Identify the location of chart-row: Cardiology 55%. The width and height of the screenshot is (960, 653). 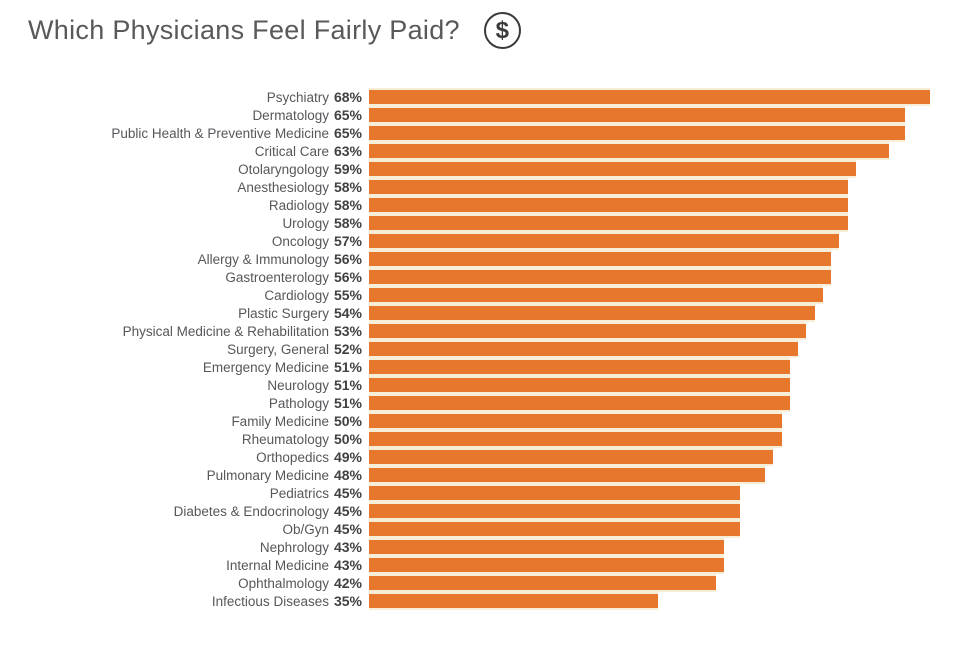
(465, 295).